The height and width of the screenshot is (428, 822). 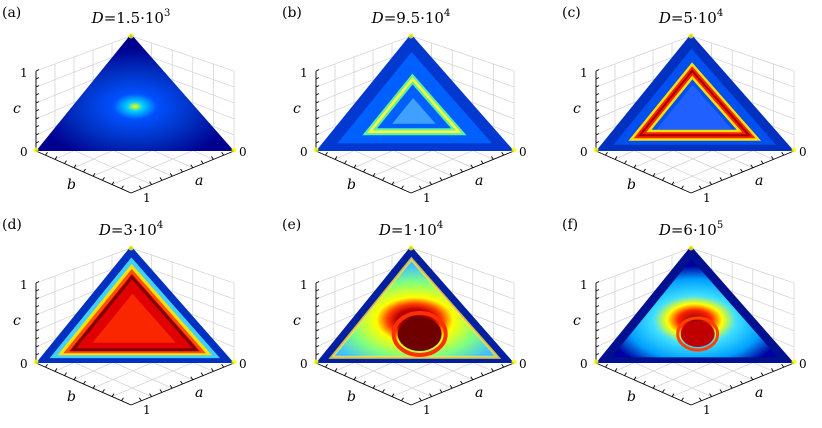 What do you see at coordinates (411, 17) in the screenshot?
I see `panel-title: D=9.5·104` at bounding box center [411, 17].